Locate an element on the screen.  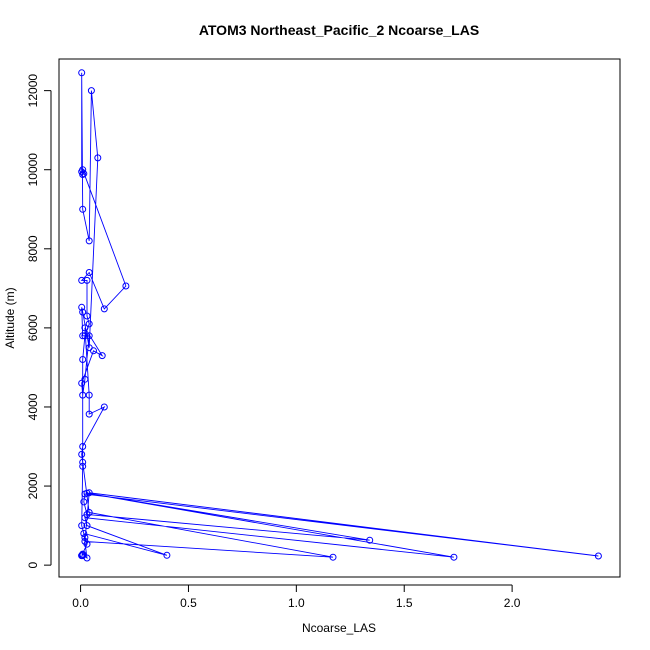
chart-title: ATOM3 Northeast_Pacific_2 Ncoarse_LAS is located at coordinates (339, 30).